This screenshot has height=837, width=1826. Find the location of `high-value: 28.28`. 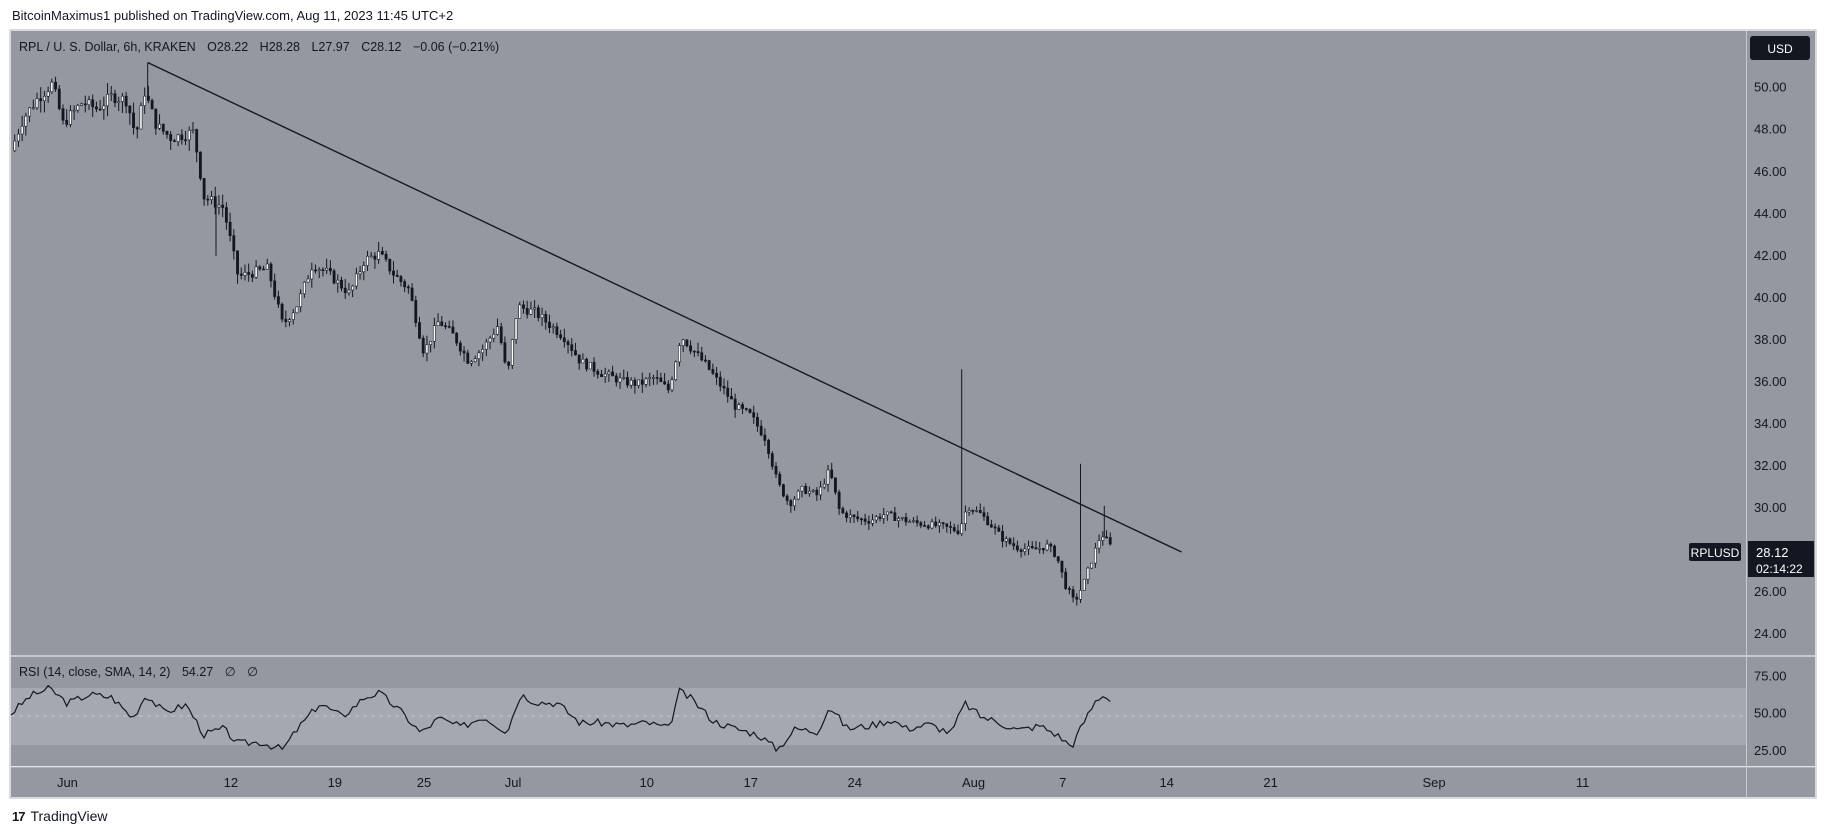

high-value: 28.28 is located at coordinates (284, 47).